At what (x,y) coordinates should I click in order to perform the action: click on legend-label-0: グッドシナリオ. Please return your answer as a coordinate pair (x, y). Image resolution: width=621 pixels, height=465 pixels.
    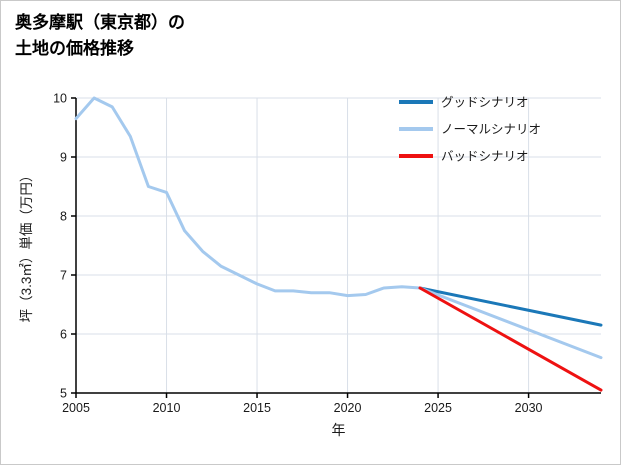
    Looking at the image, I should click on (485, 103).